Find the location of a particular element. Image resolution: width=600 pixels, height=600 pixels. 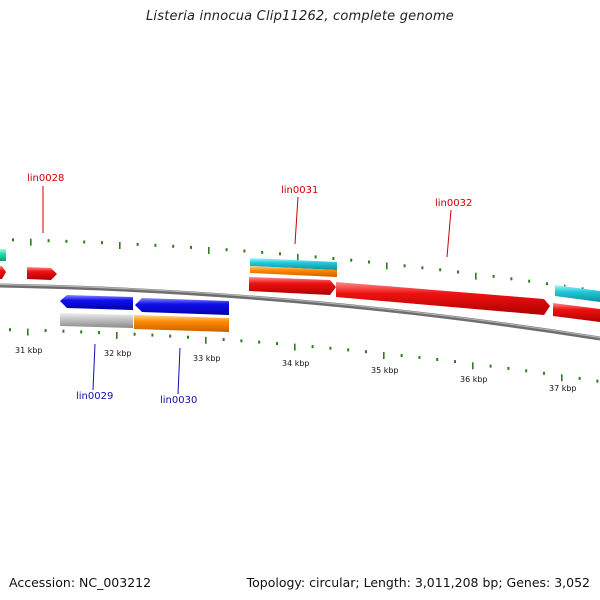

gene-lin0032 is located at coordinates (443, 298).